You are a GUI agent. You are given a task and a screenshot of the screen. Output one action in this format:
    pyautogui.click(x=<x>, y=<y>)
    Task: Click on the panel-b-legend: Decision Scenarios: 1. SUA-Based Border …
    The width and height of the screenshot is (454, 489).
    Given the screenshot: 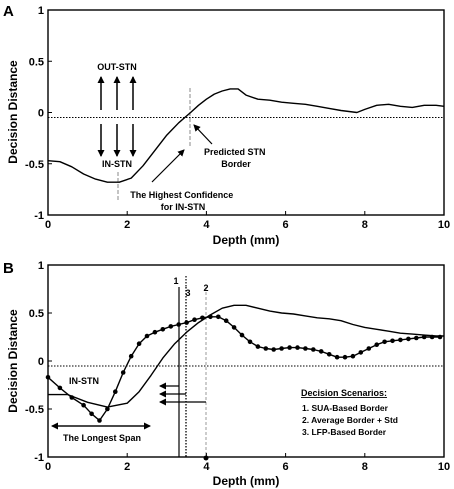 What is the action you would take?
    pyautogui.click(x=349, y=412)
    